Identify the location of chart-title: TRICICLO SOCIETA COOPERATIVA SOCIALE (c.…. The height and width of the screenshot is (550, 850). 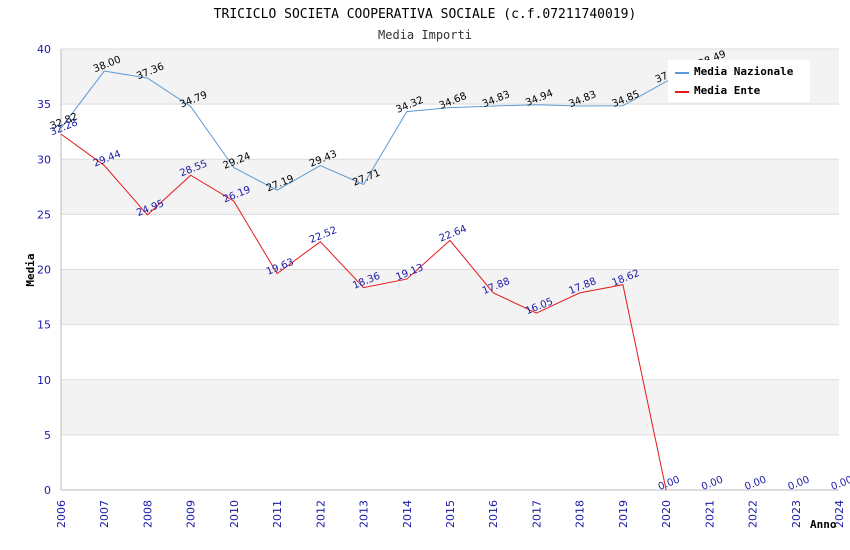
(425, 14).